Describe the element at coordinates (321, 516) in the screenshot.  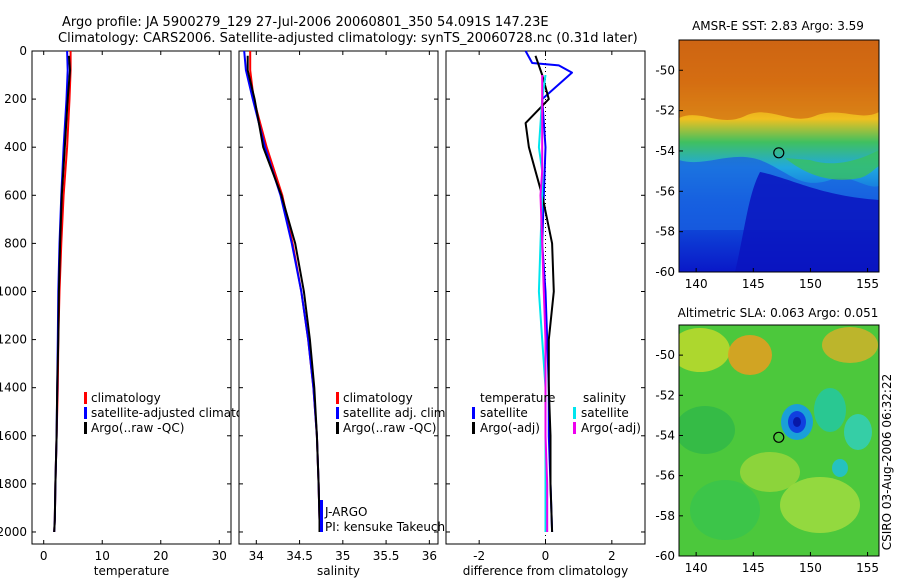
I see `pi-marker` at that location.